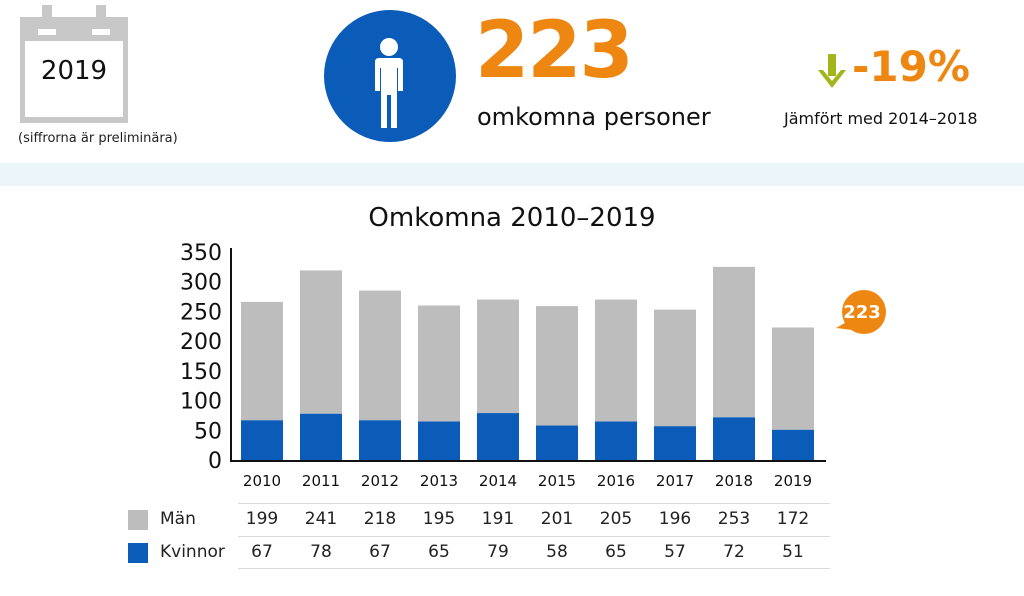 The image size is (1024, 596). Describe the element at coordinates (675, 552) in the screenshot. I see `table-cell: 57` at that location.